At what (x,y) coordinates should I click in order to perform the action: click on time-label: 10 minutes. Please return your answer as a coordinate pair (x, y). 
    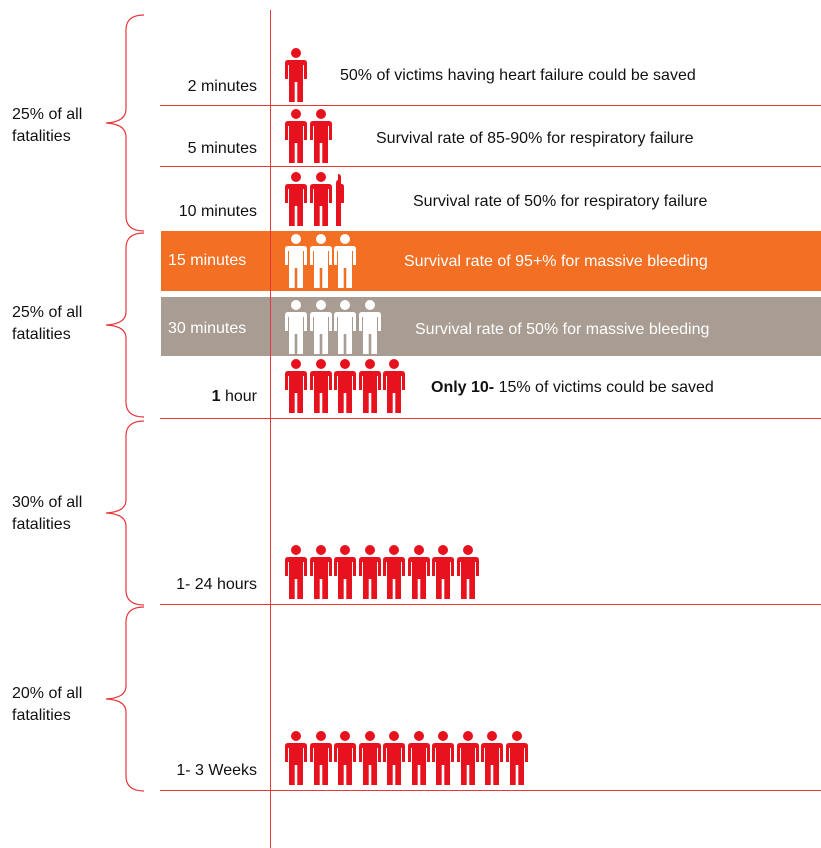
    Looking at the image, I should click on (217, 211).